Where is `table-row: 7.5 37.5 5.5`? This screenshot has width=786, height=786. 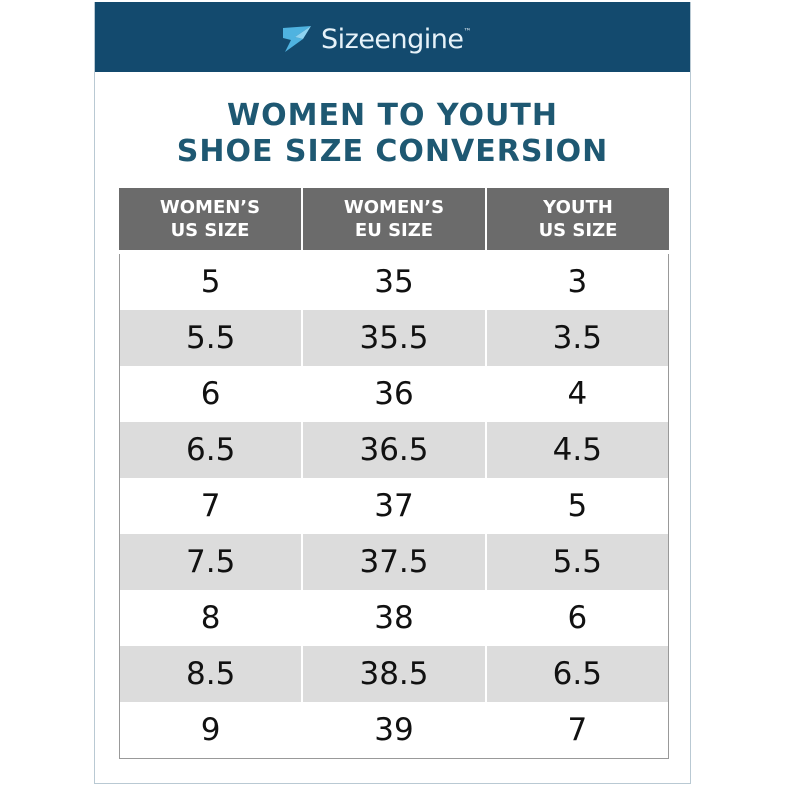
table-row: 7.5 37.5 5.5 is located at coordinates (394, 562).